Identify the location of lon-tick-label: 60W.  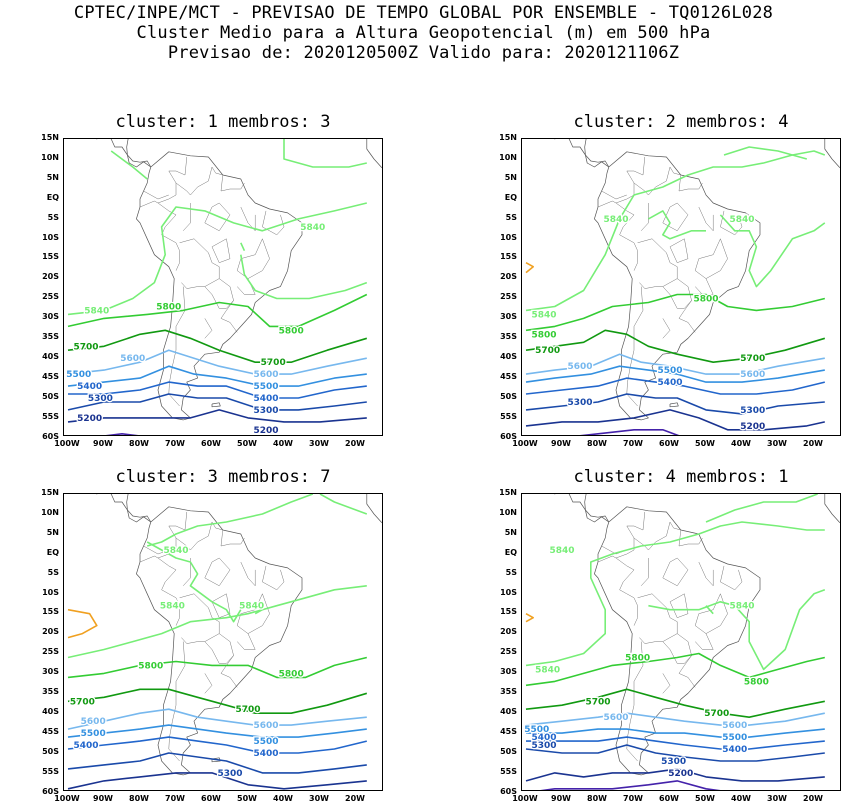
(211, 443).